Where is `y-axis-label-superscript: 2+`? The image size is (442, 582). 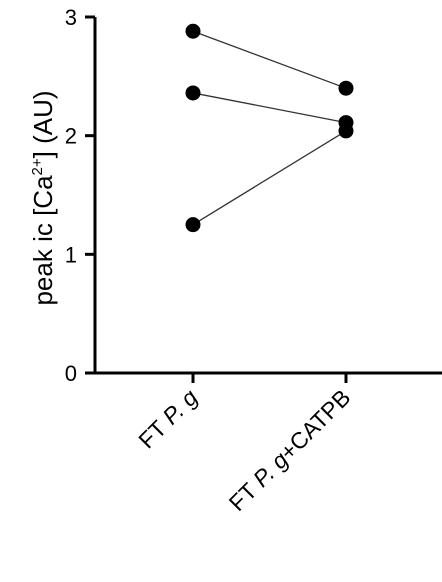
y-axis-label-superscript: 2+ is located at coordinates (37, 166).